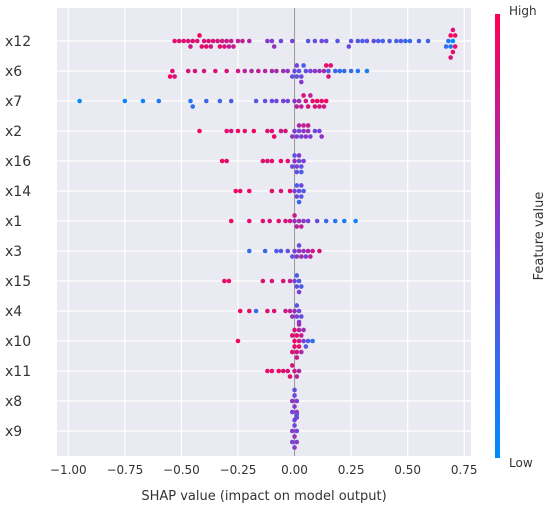 Image resolution: width=550 pixels, height=511 pixels. Describe the element at coordinates (13, 312) in the screenshot. I see `feature-label-x4: x4` at that location.